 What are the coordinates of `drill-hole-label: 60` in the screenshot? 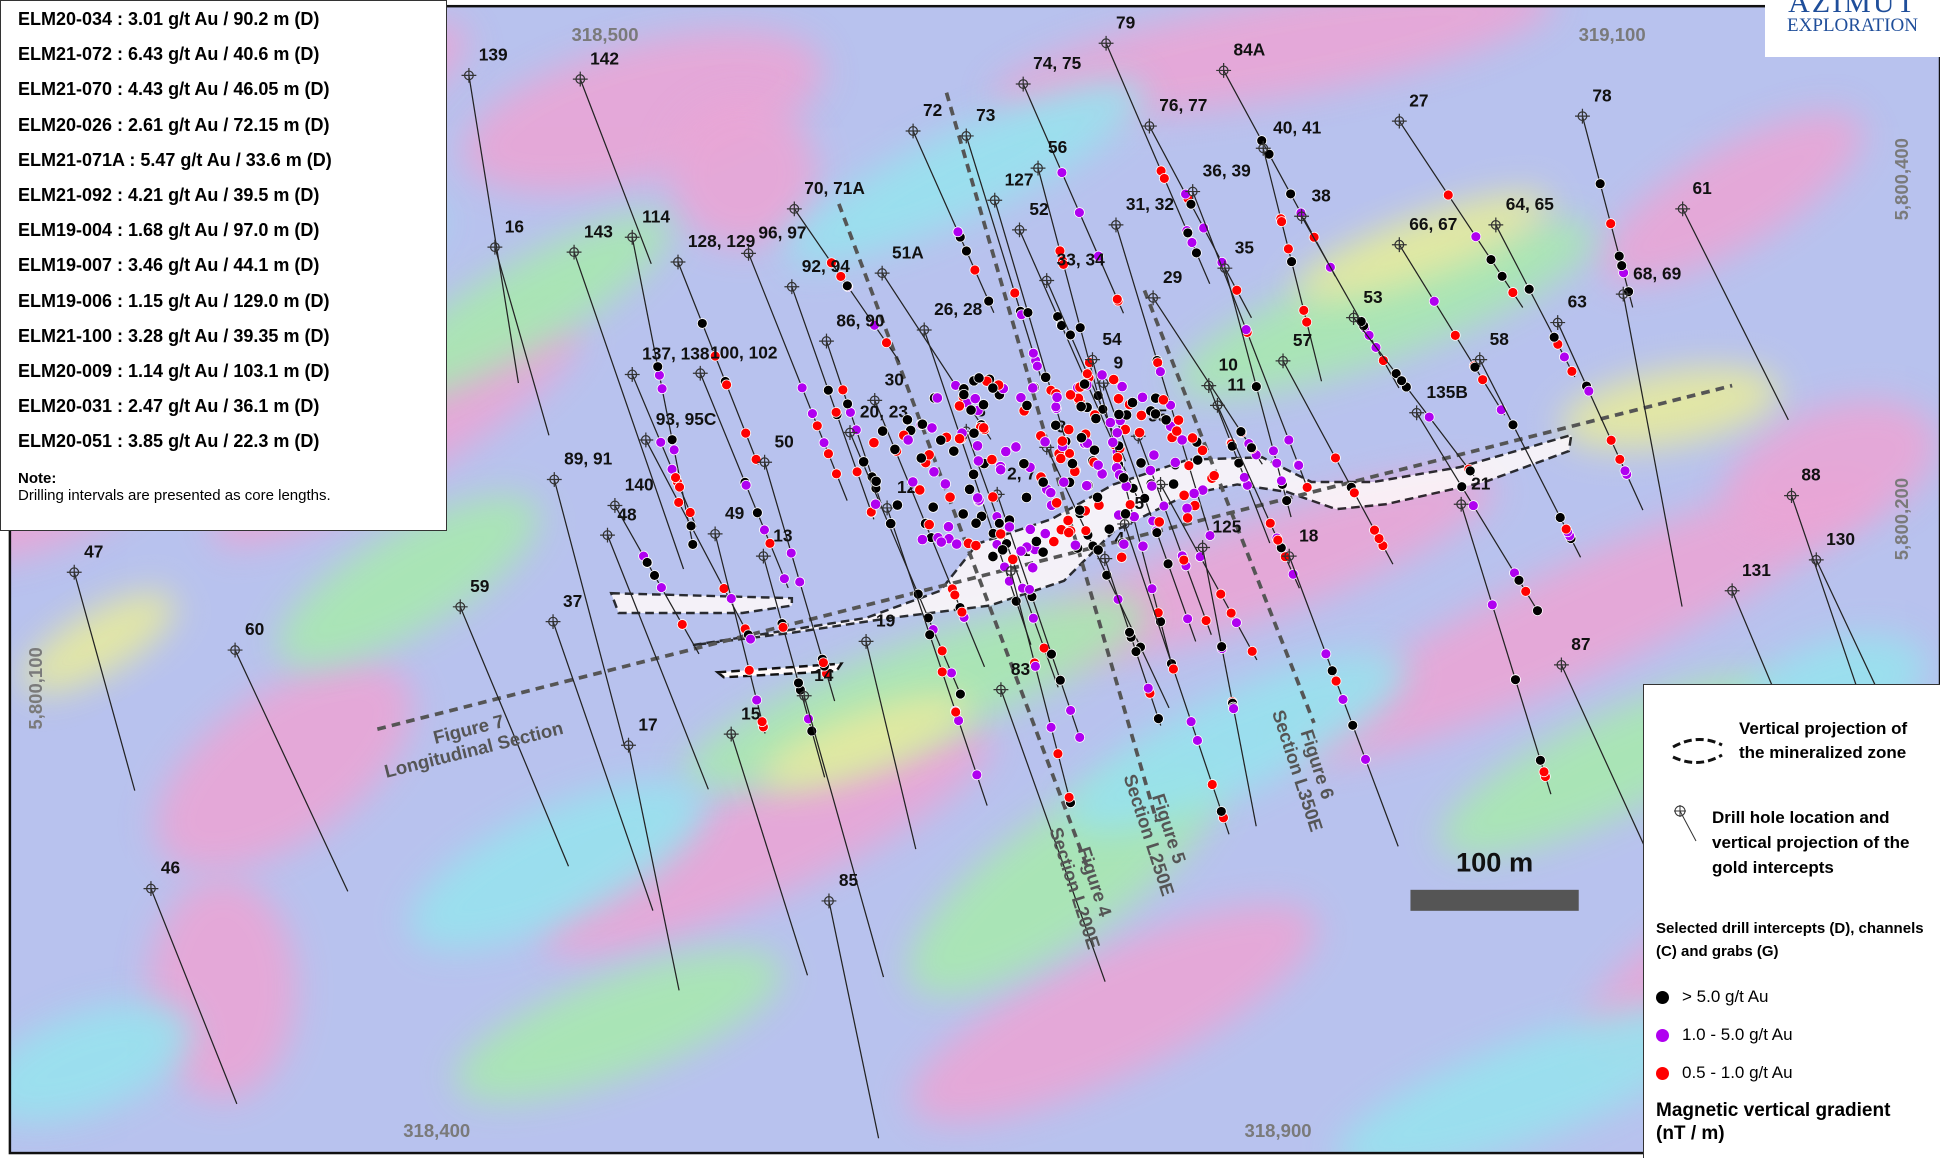 It's located at (254, 629).